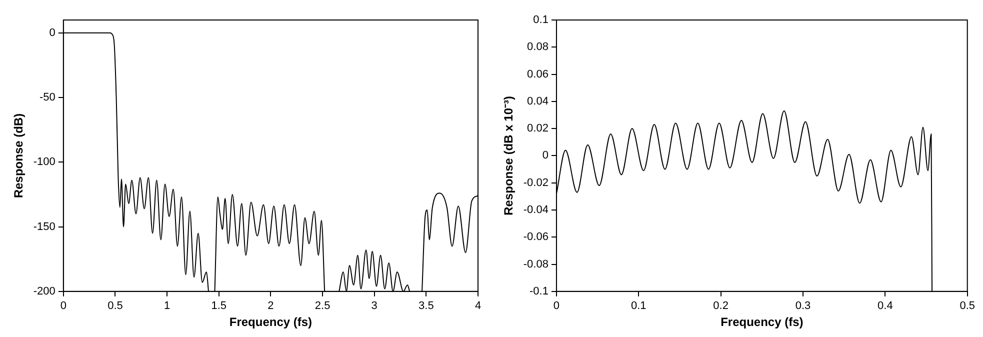 The width and height of the screenshot is (983, 337). Describe the element at coordinates (426, 306) in the screenshot. I see `x-tick-label: 3.5` at that location.